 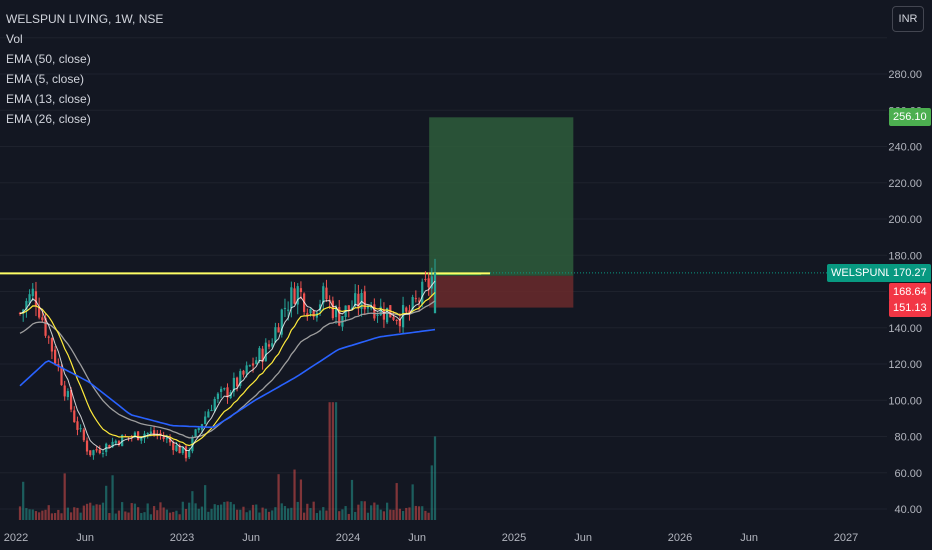 What do you see at coordinates (905, 401) in the screenshot?
I see `price-tick-label: 100.00` at bounding box center [905, 401].